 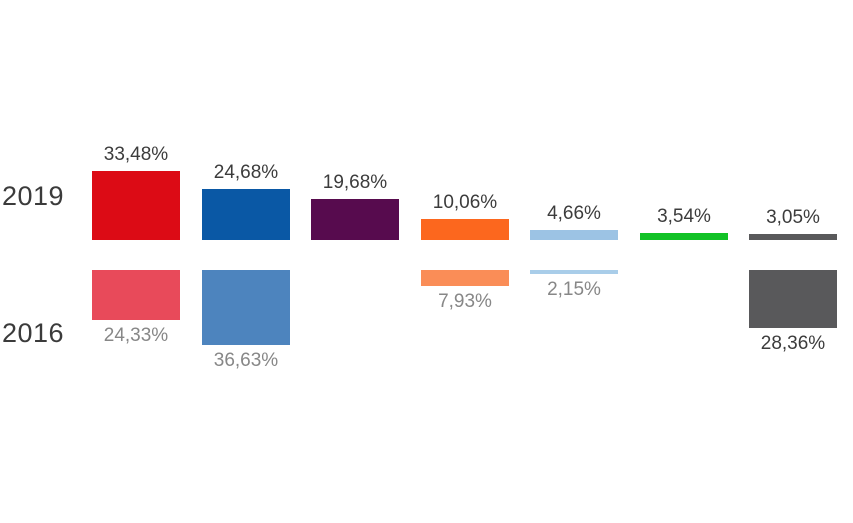 I want to click on bar-2019-light-blue, so click(x=574, y=235).